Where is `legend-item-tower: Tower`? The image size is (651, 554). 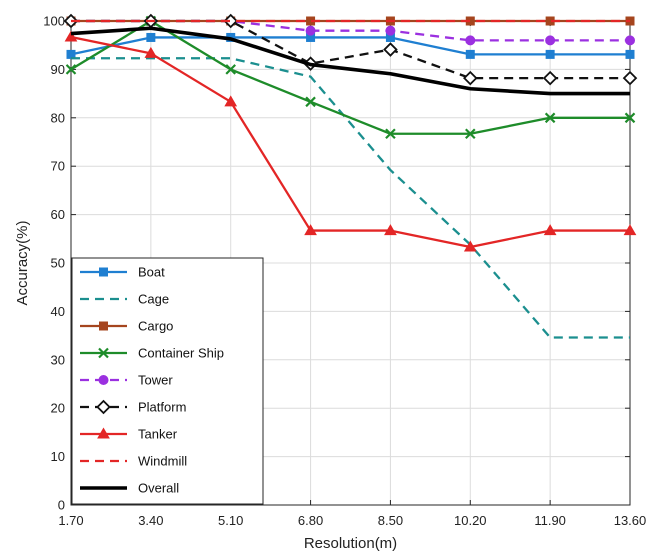 legend-item-tower: Tower is located at coordinates (126, 380).